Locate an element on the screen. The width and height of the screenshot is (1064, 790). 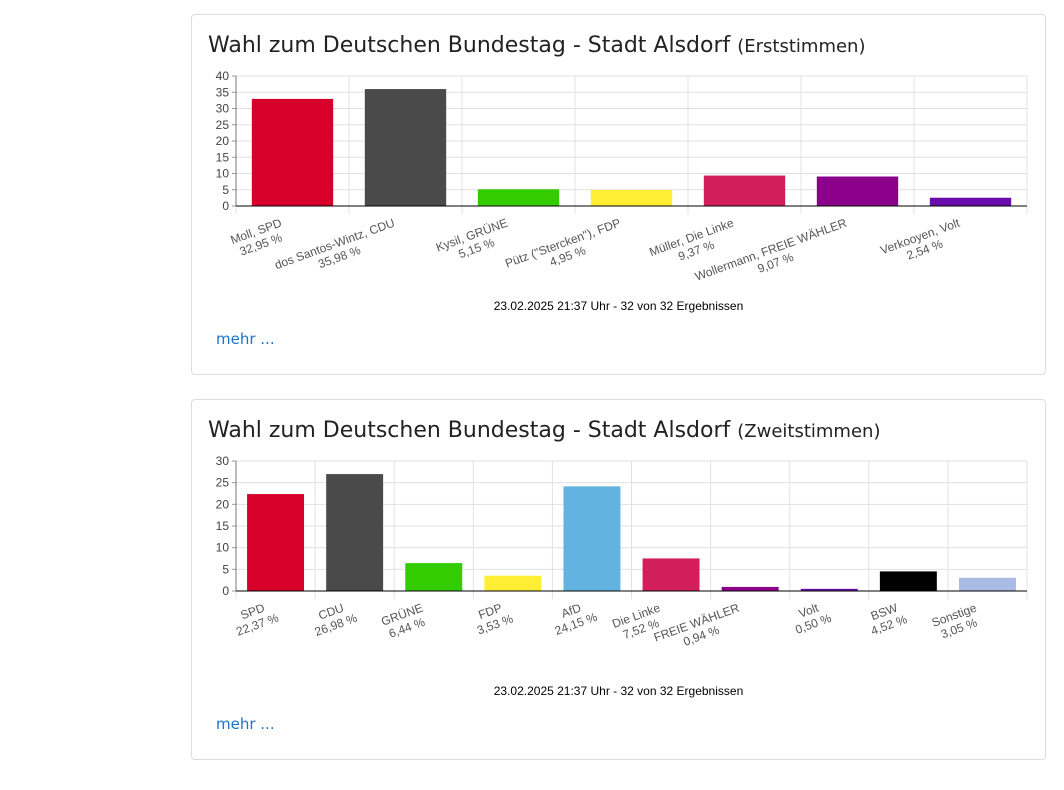
chart-subtitle: (Erststimmen) is located at coordinates (801, 46).